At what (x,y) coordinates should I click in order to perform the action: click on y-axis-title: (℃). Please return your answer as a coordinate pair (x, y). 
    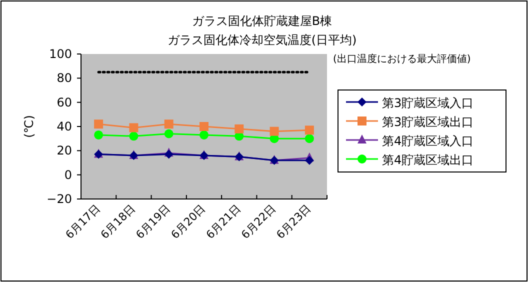
    Looking at the image, I should click on (29, 126).